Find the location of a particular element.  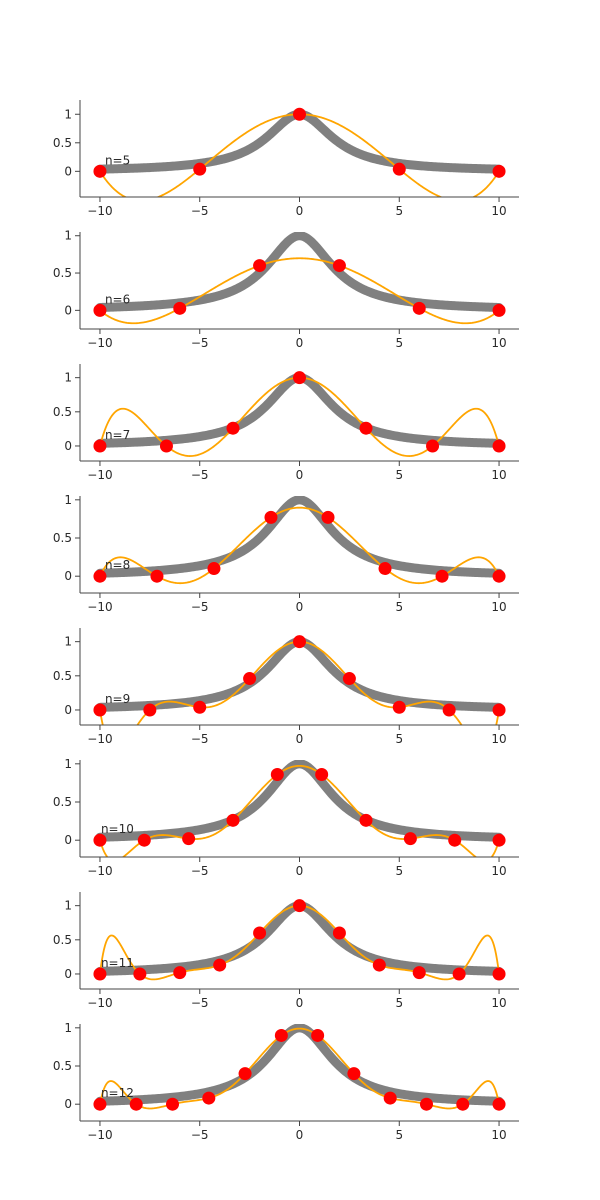

panel-annotation: n=6 is located at coordinates (117, 299).